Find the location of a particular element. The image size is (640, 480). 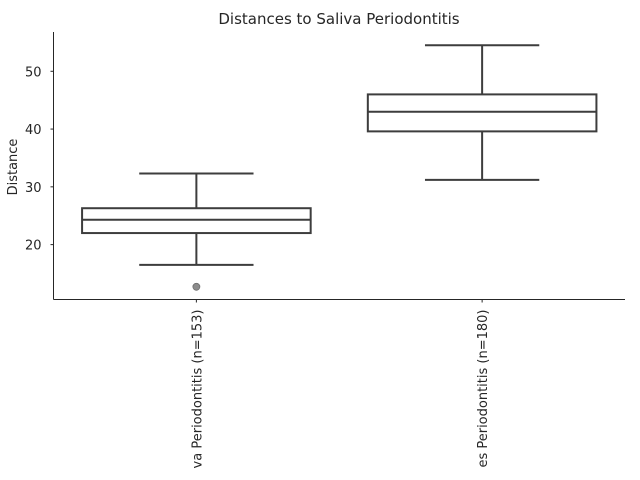

outlier-point is located at coordinates (196, 286).